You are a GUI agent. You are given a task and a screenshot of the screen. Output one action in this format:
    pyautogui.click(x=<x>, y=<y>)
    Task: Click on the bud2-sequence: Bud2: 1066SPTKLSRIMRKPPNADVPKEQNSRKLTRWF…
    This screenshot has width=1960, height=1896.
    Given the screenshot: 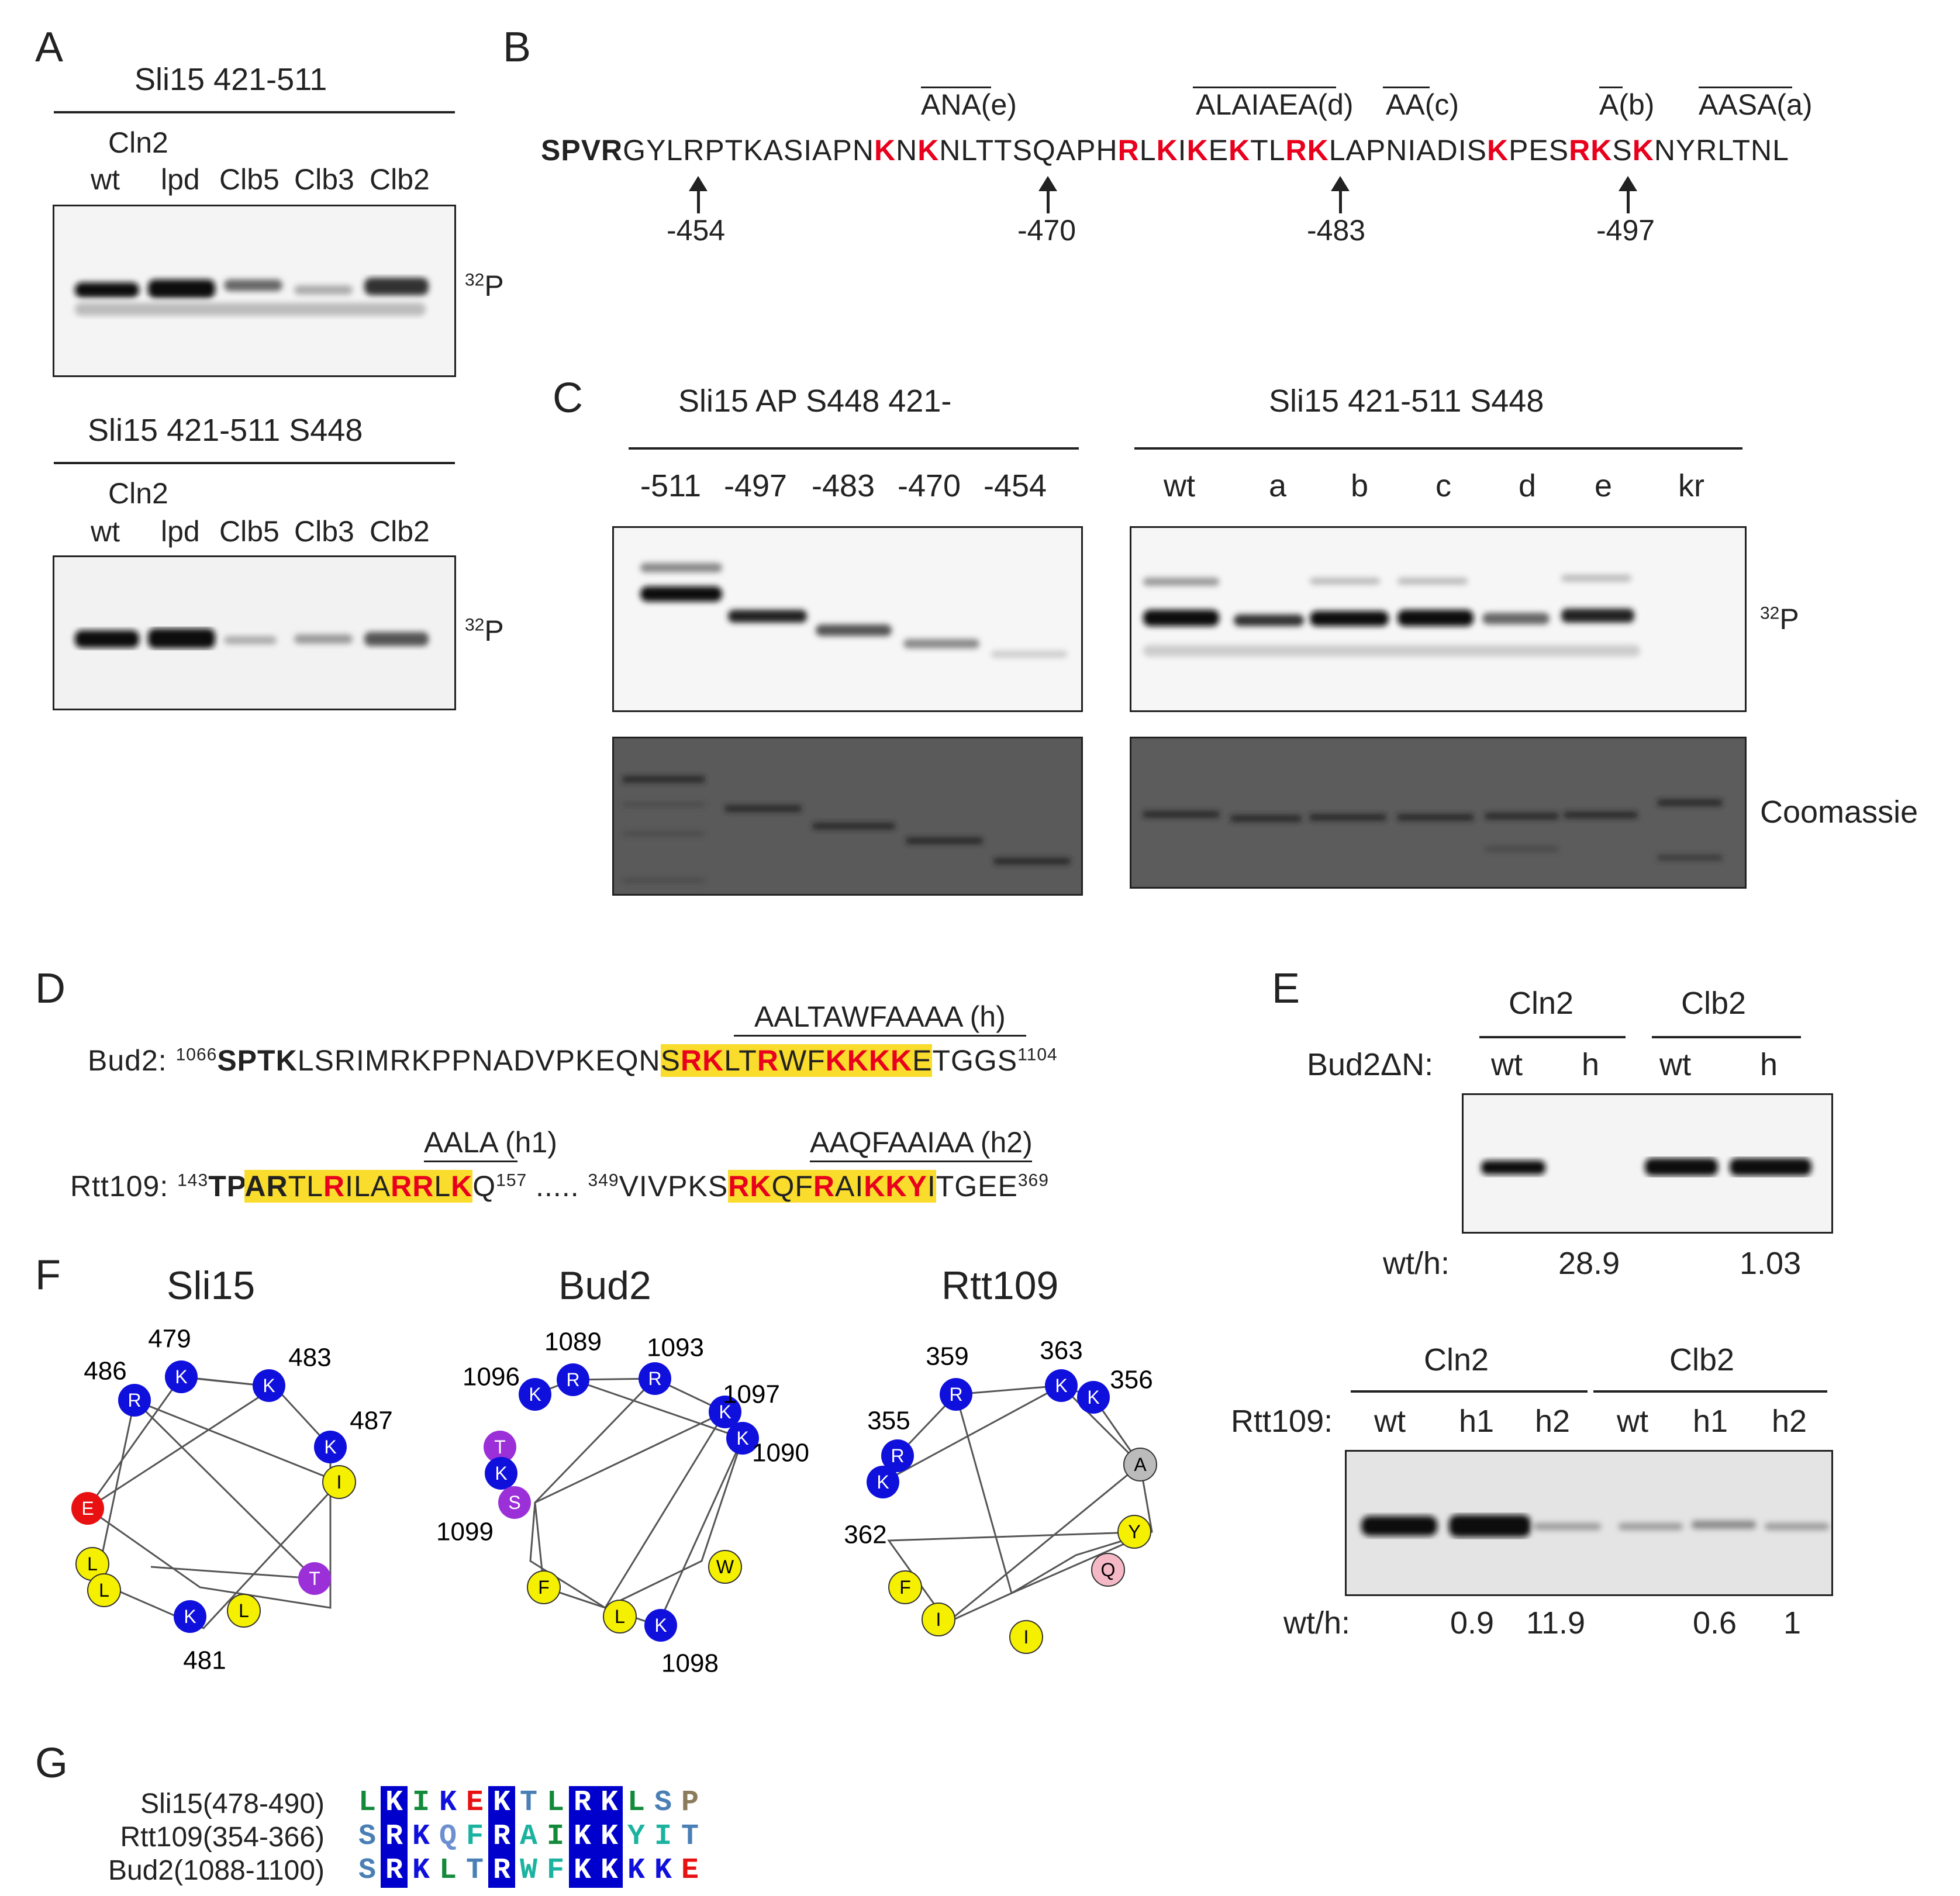 What is the action you would take?
    pyautogui.click(x=573, y=1060)
    